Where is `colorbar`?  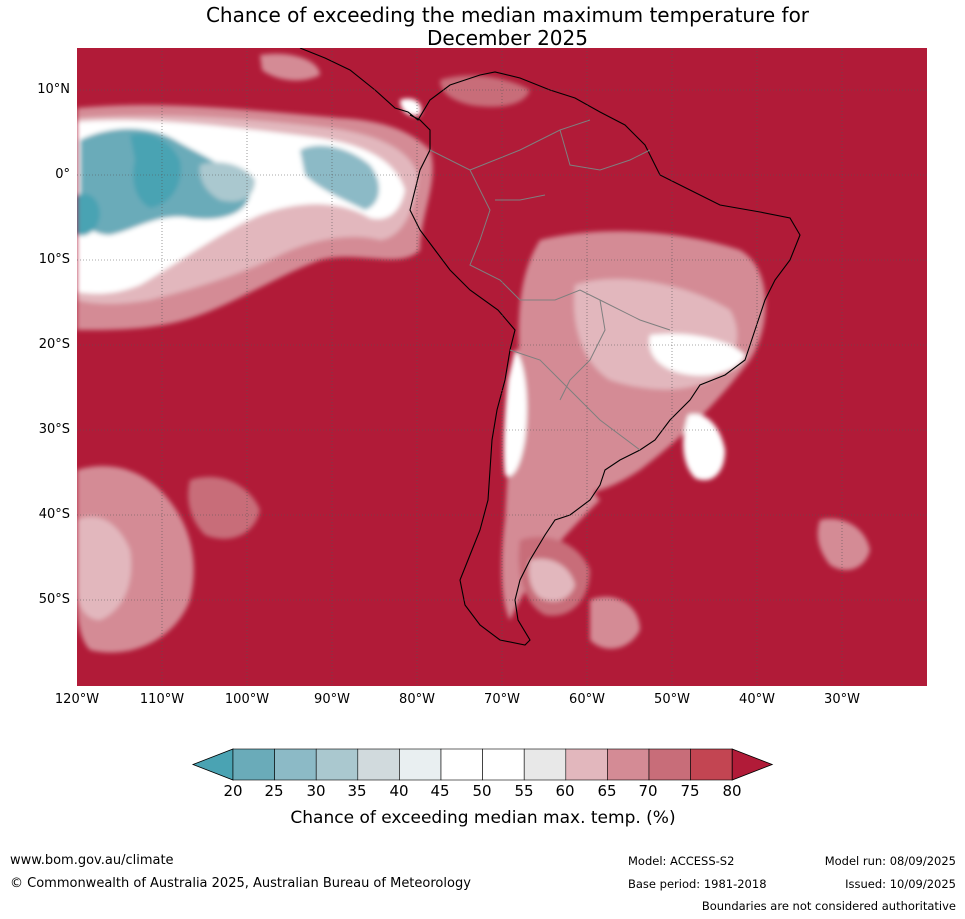
colorbar is located at coordinates (482, 764).